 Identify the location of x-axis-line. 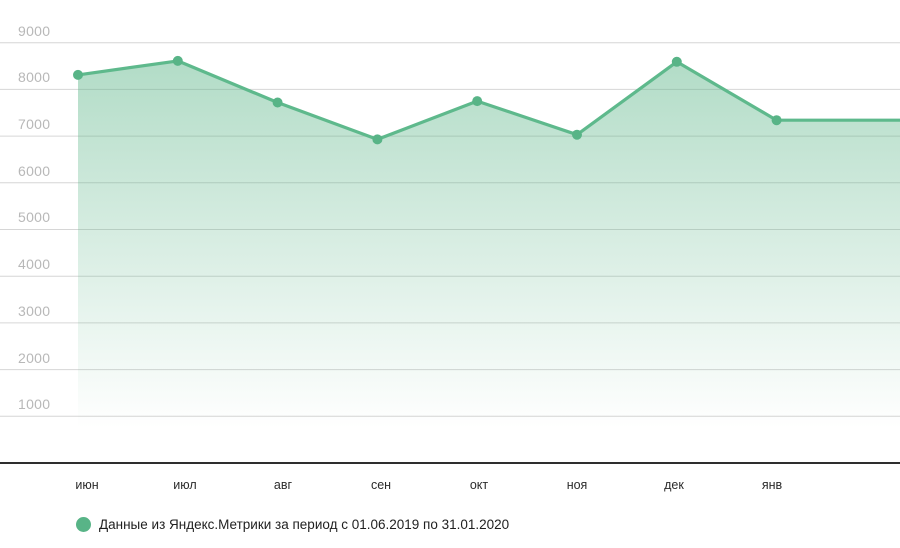
(450, 463).